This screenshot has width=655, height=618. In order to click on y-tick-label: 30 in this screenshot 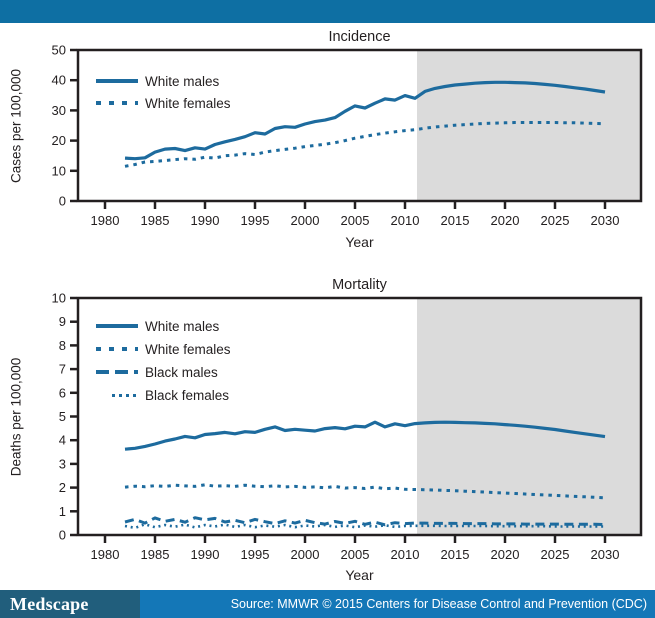, I will do `click(59, 110)`.